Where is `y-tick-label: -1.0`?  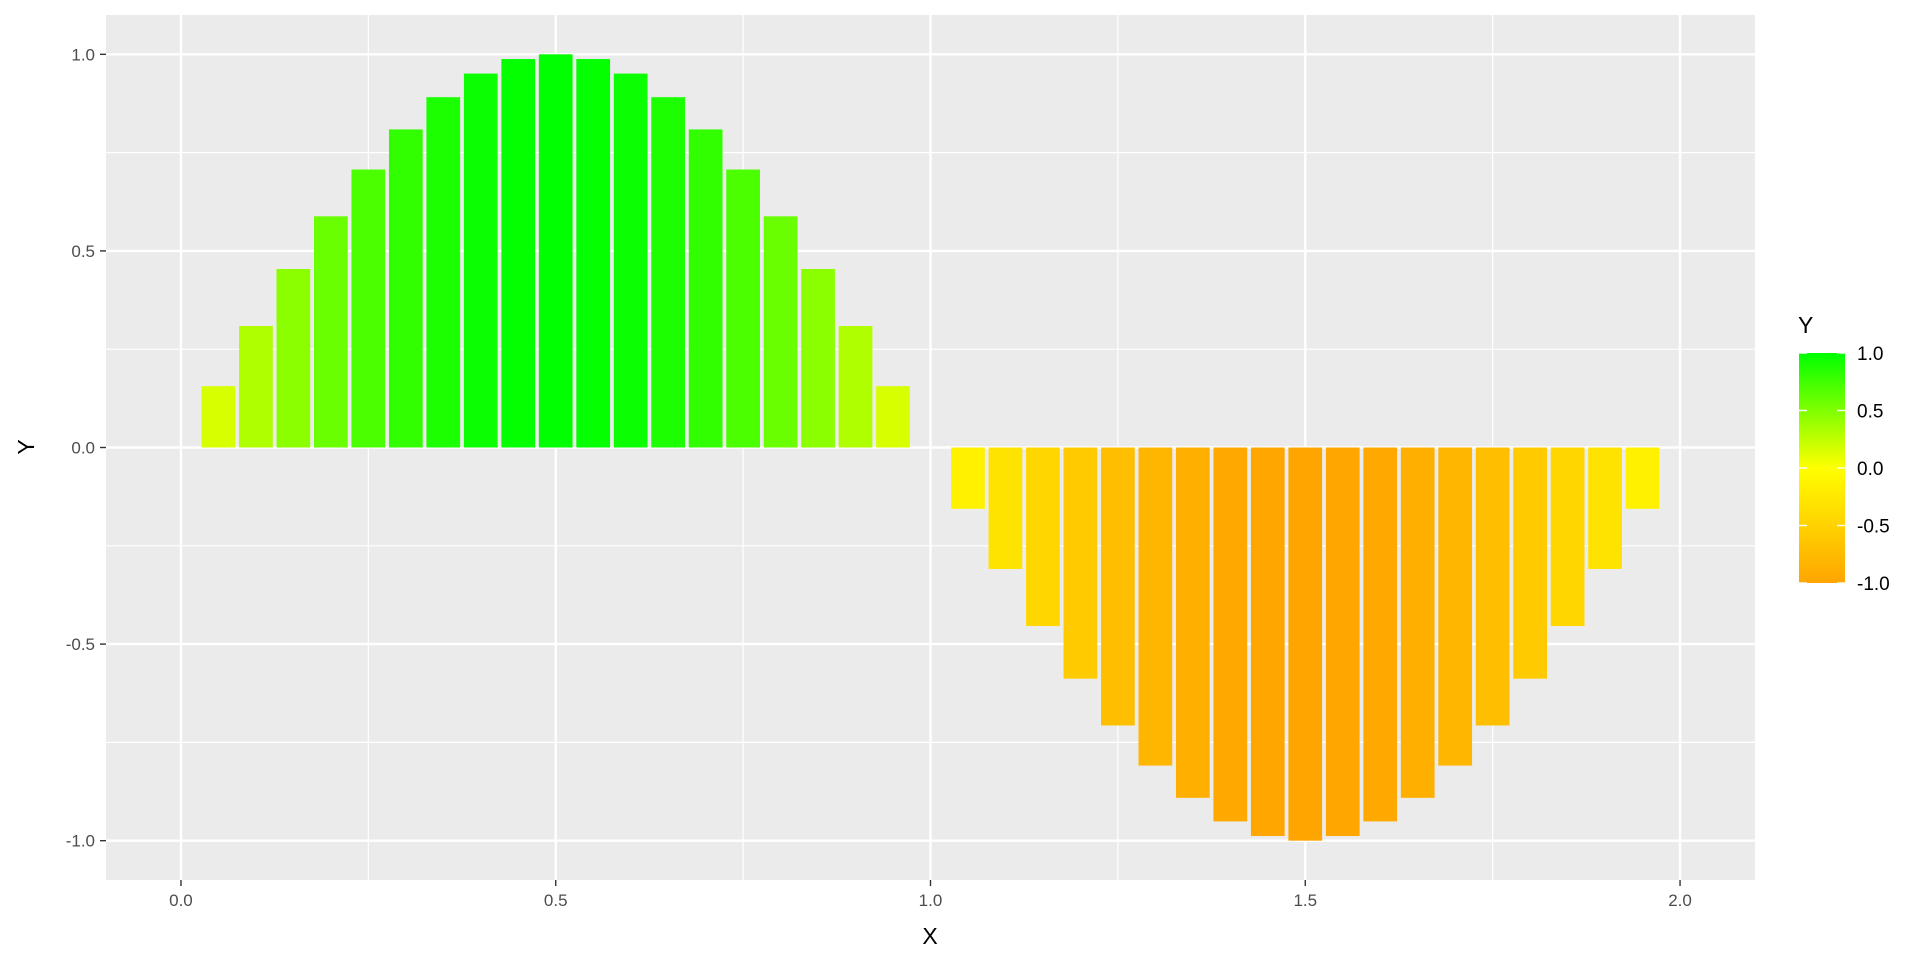 y-tick-label: -1.0 is located at coordinates (80, 841).